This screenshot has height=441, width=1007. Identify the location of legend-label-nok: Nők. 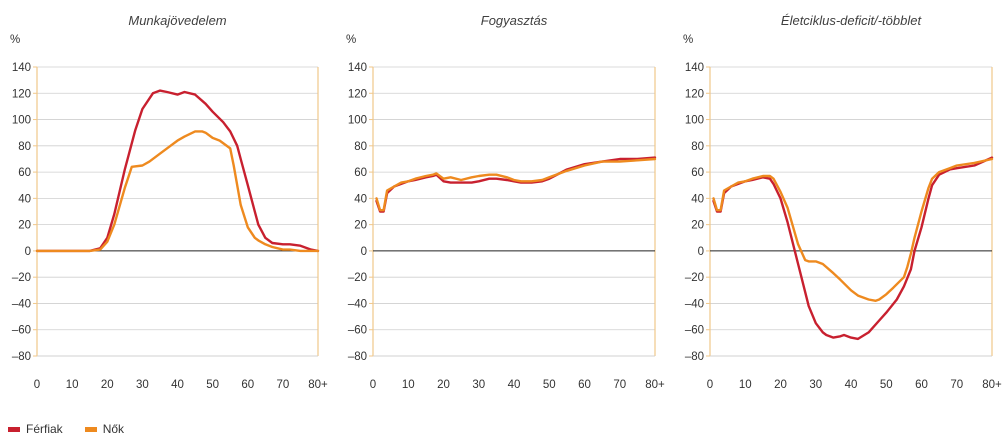
(113, 429).